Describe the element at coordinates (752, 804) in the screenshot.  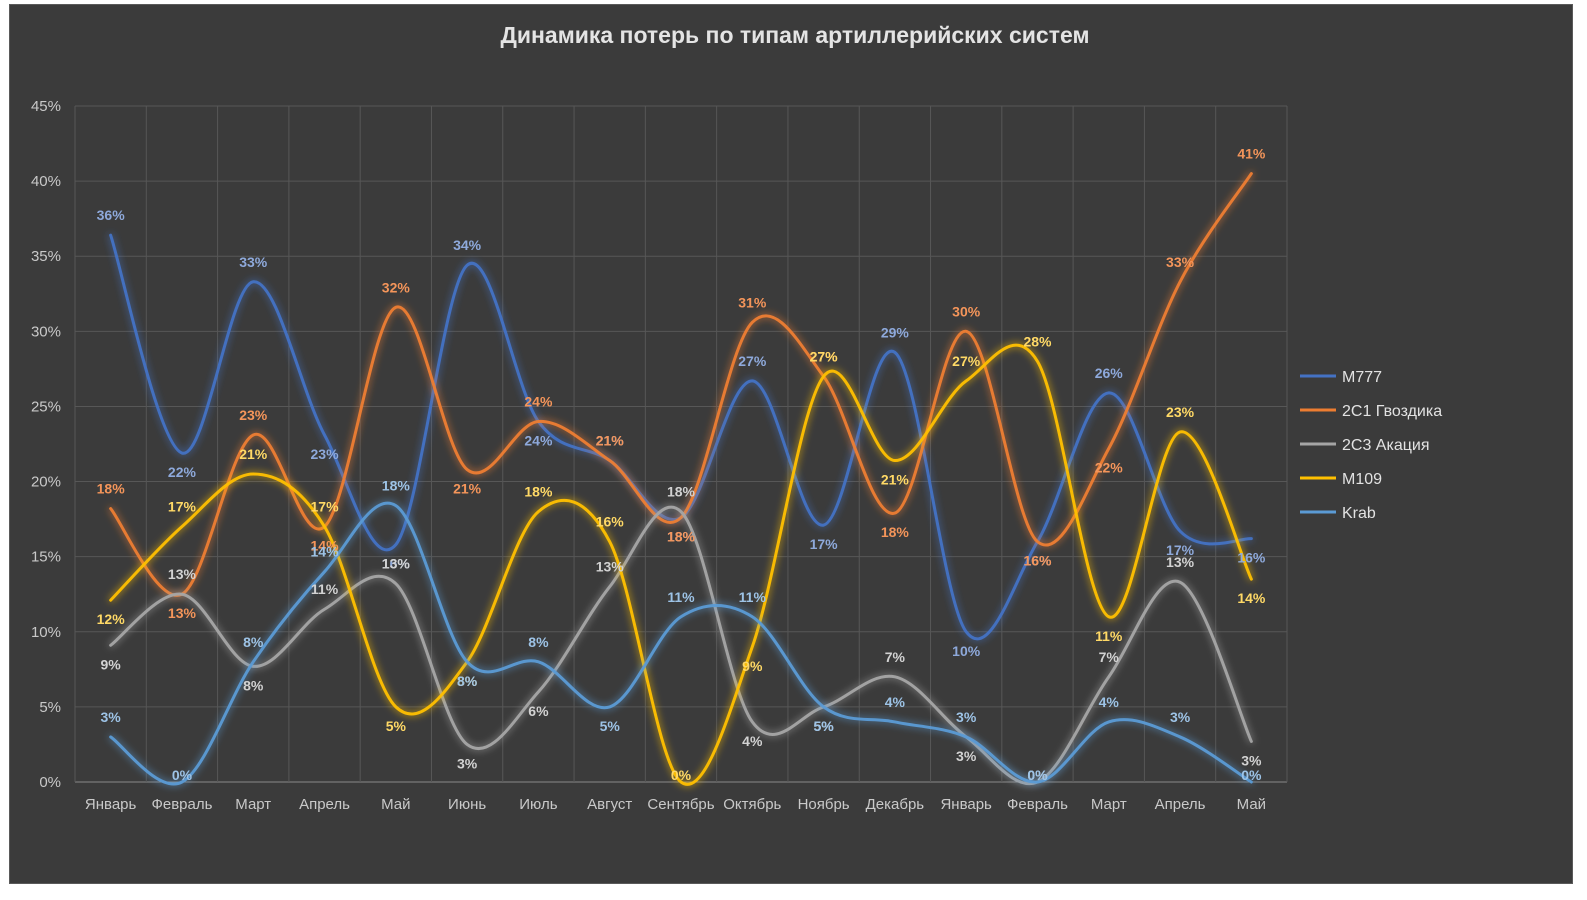
I see `x-tick-label: Октябрь` at that location.